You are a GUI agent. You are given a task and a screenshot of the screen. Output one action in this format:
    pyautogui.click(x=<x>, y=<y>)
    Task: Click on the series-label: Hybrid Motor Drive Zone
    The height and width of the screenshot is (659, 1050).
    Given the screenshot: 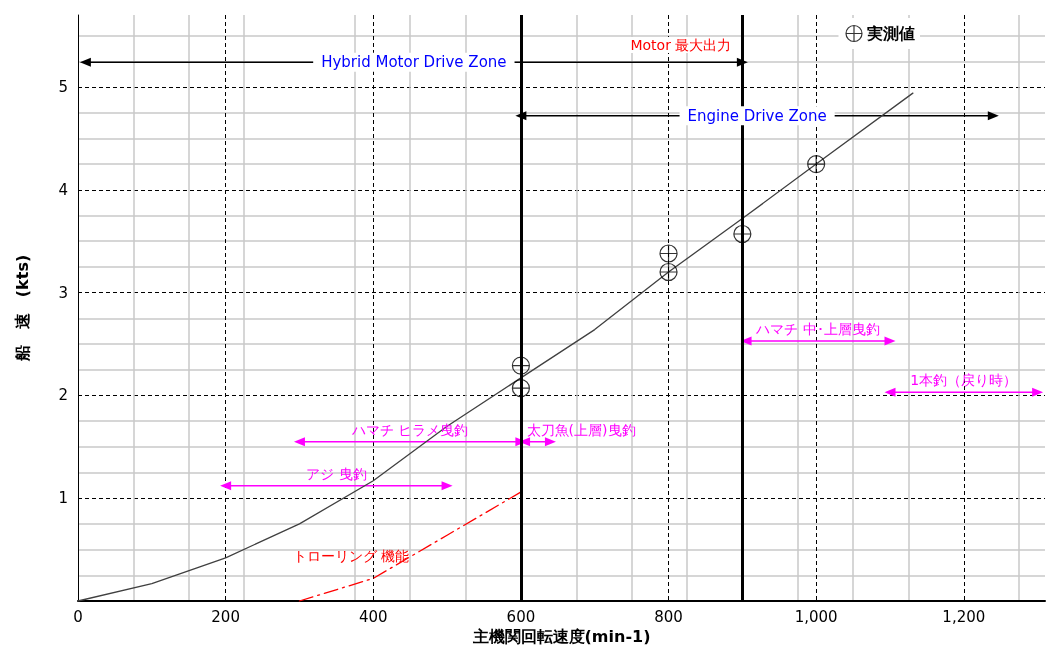 What is the action you would take?
    pyautogui.click(x=414, y=62)
    